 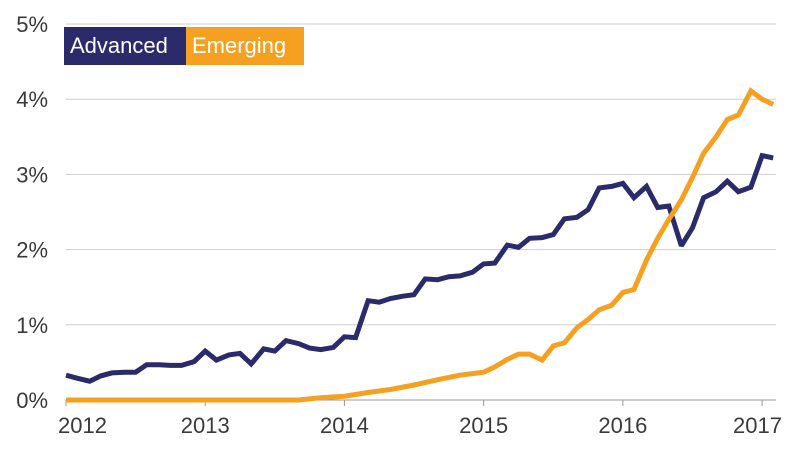 What do you see at coordinates (82, 425) in the screenshot?
I see `x-tick-label: 2012` at bounding box center [82, 425].